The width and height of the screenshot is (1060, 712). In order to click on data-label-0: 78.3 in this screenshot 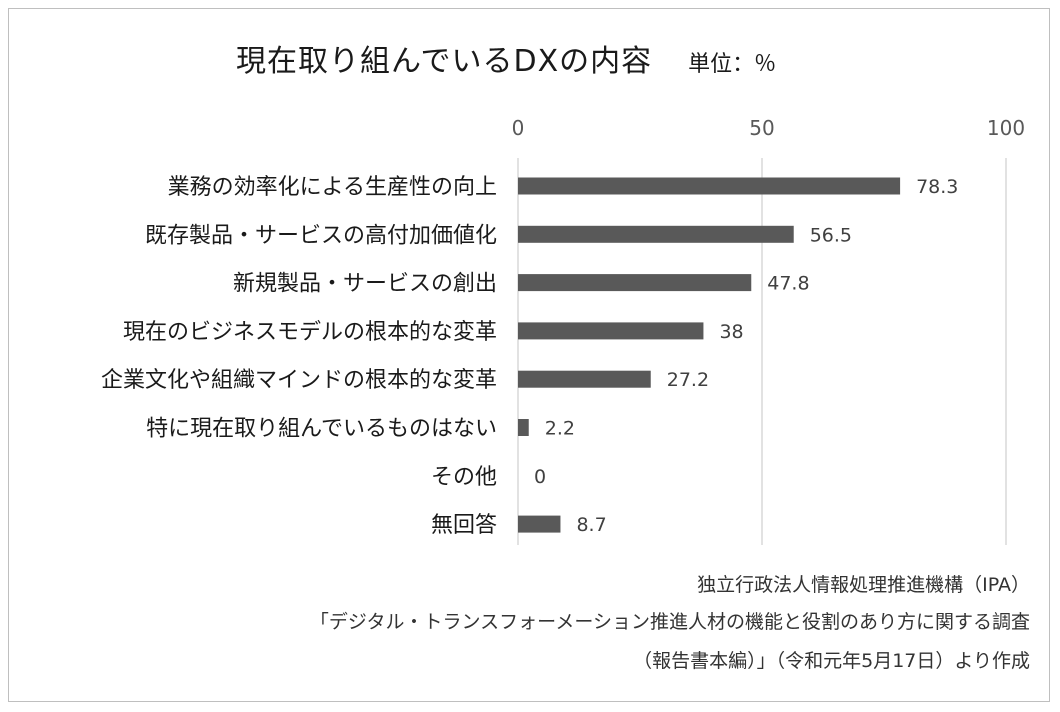, I will do `click(937, 187)`.